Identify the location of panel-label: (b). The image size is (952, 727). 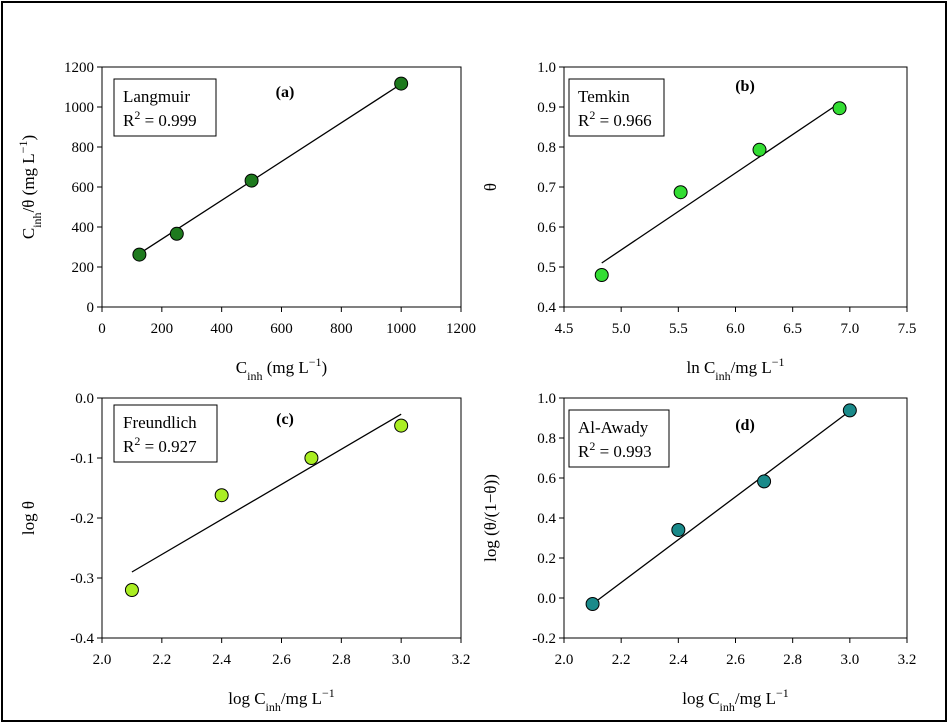
(745, 86).